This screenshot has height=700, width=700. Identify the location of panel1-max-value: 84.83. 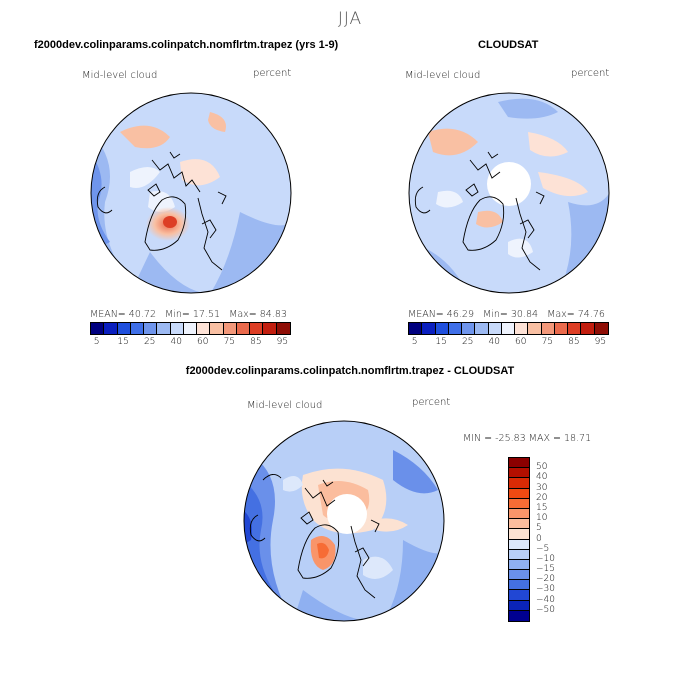
(273, 314).